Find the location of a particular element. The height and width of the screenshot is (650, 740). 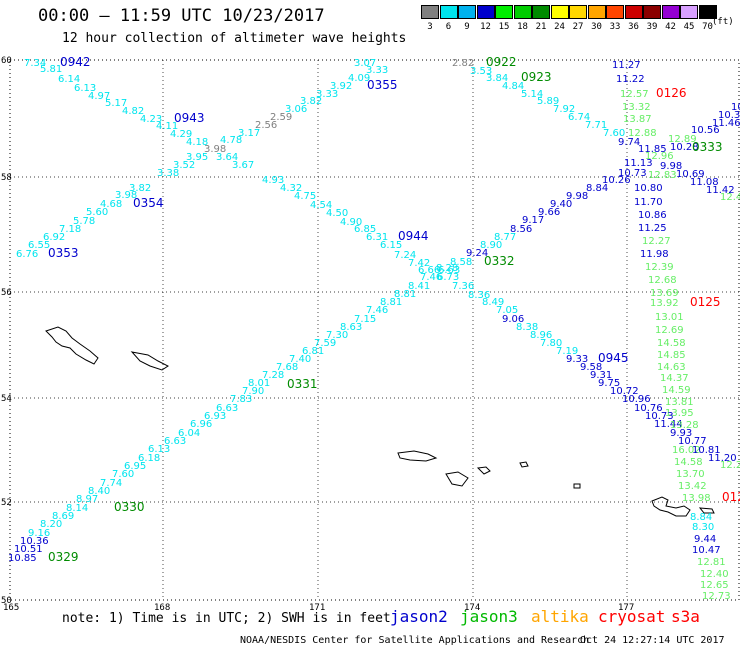

wave-height-value: 12.89 is located at coordinates (682, 139).